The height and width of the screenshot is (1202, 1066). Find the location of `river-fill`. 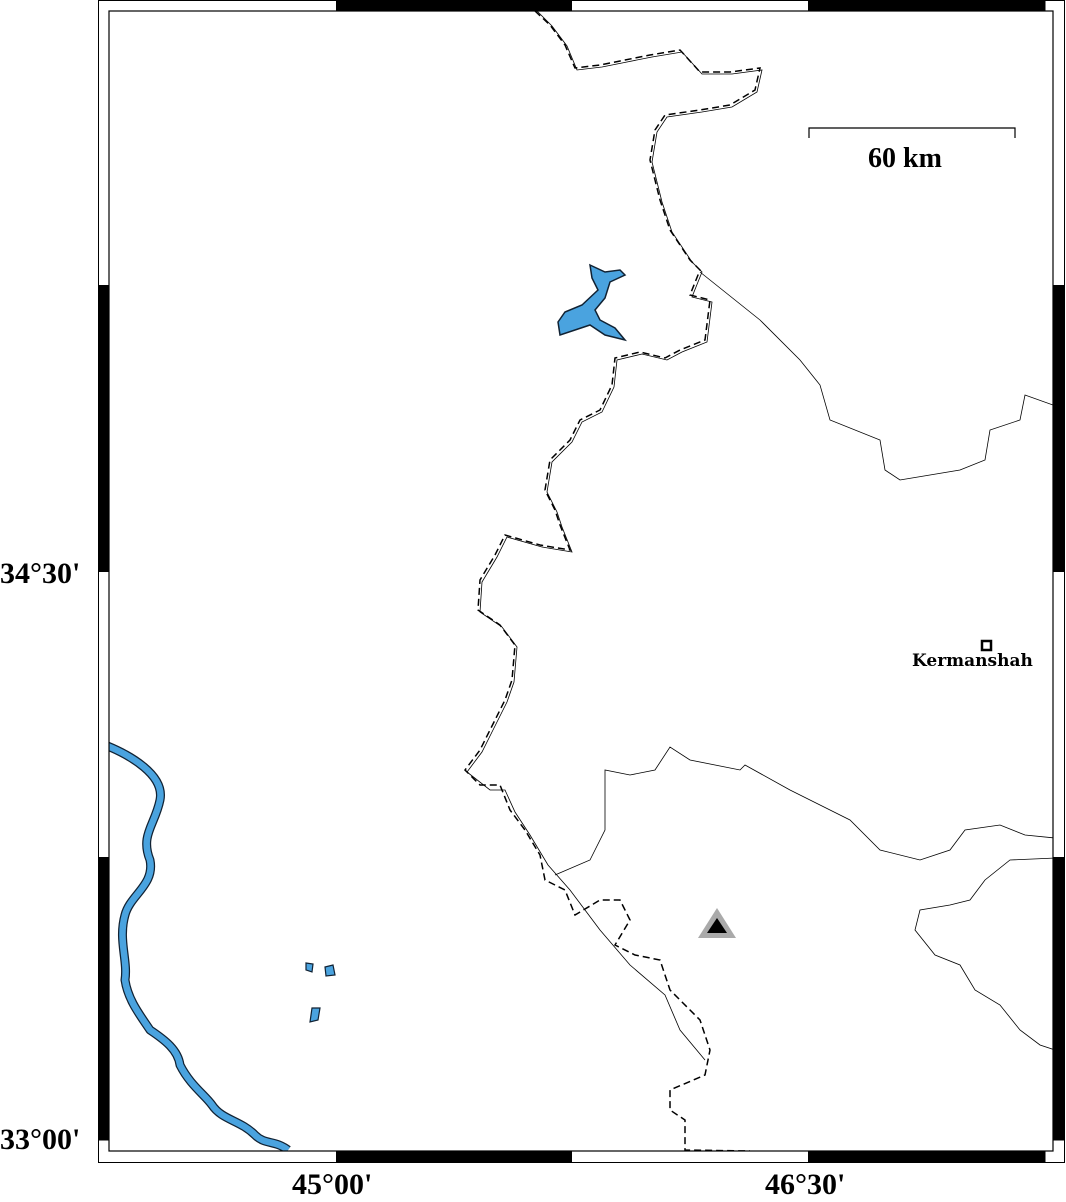

river-fill is located at coordinates (199, 947).